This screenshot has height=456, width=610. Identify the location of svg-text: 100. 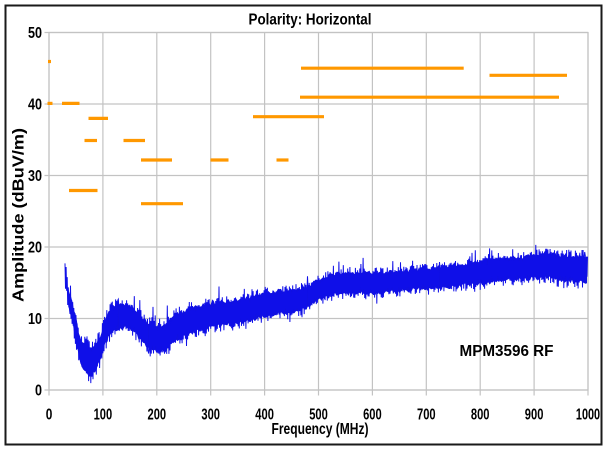
(103, 415).